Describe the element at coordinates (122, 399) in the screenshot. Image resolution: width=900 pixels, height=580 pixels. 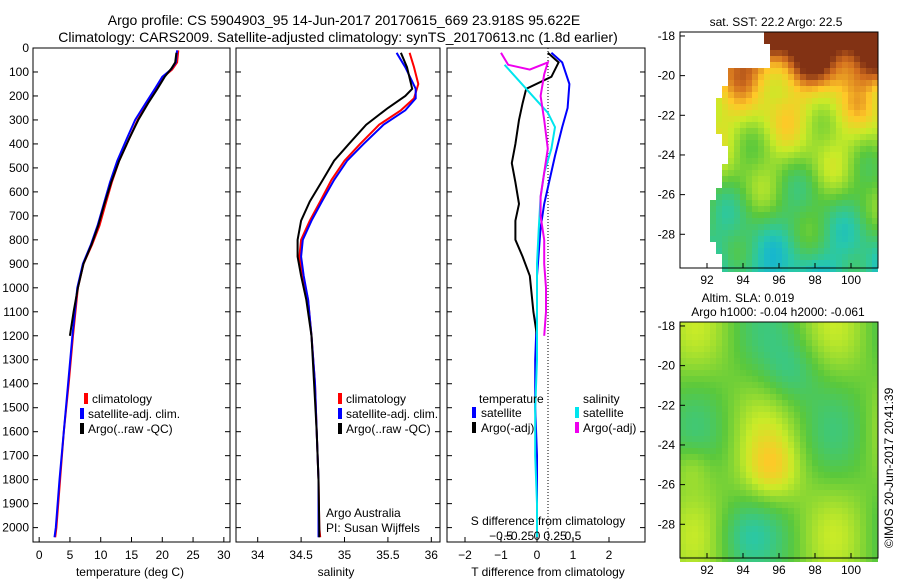
I see `legend-label-climatology: climatology` at that location.